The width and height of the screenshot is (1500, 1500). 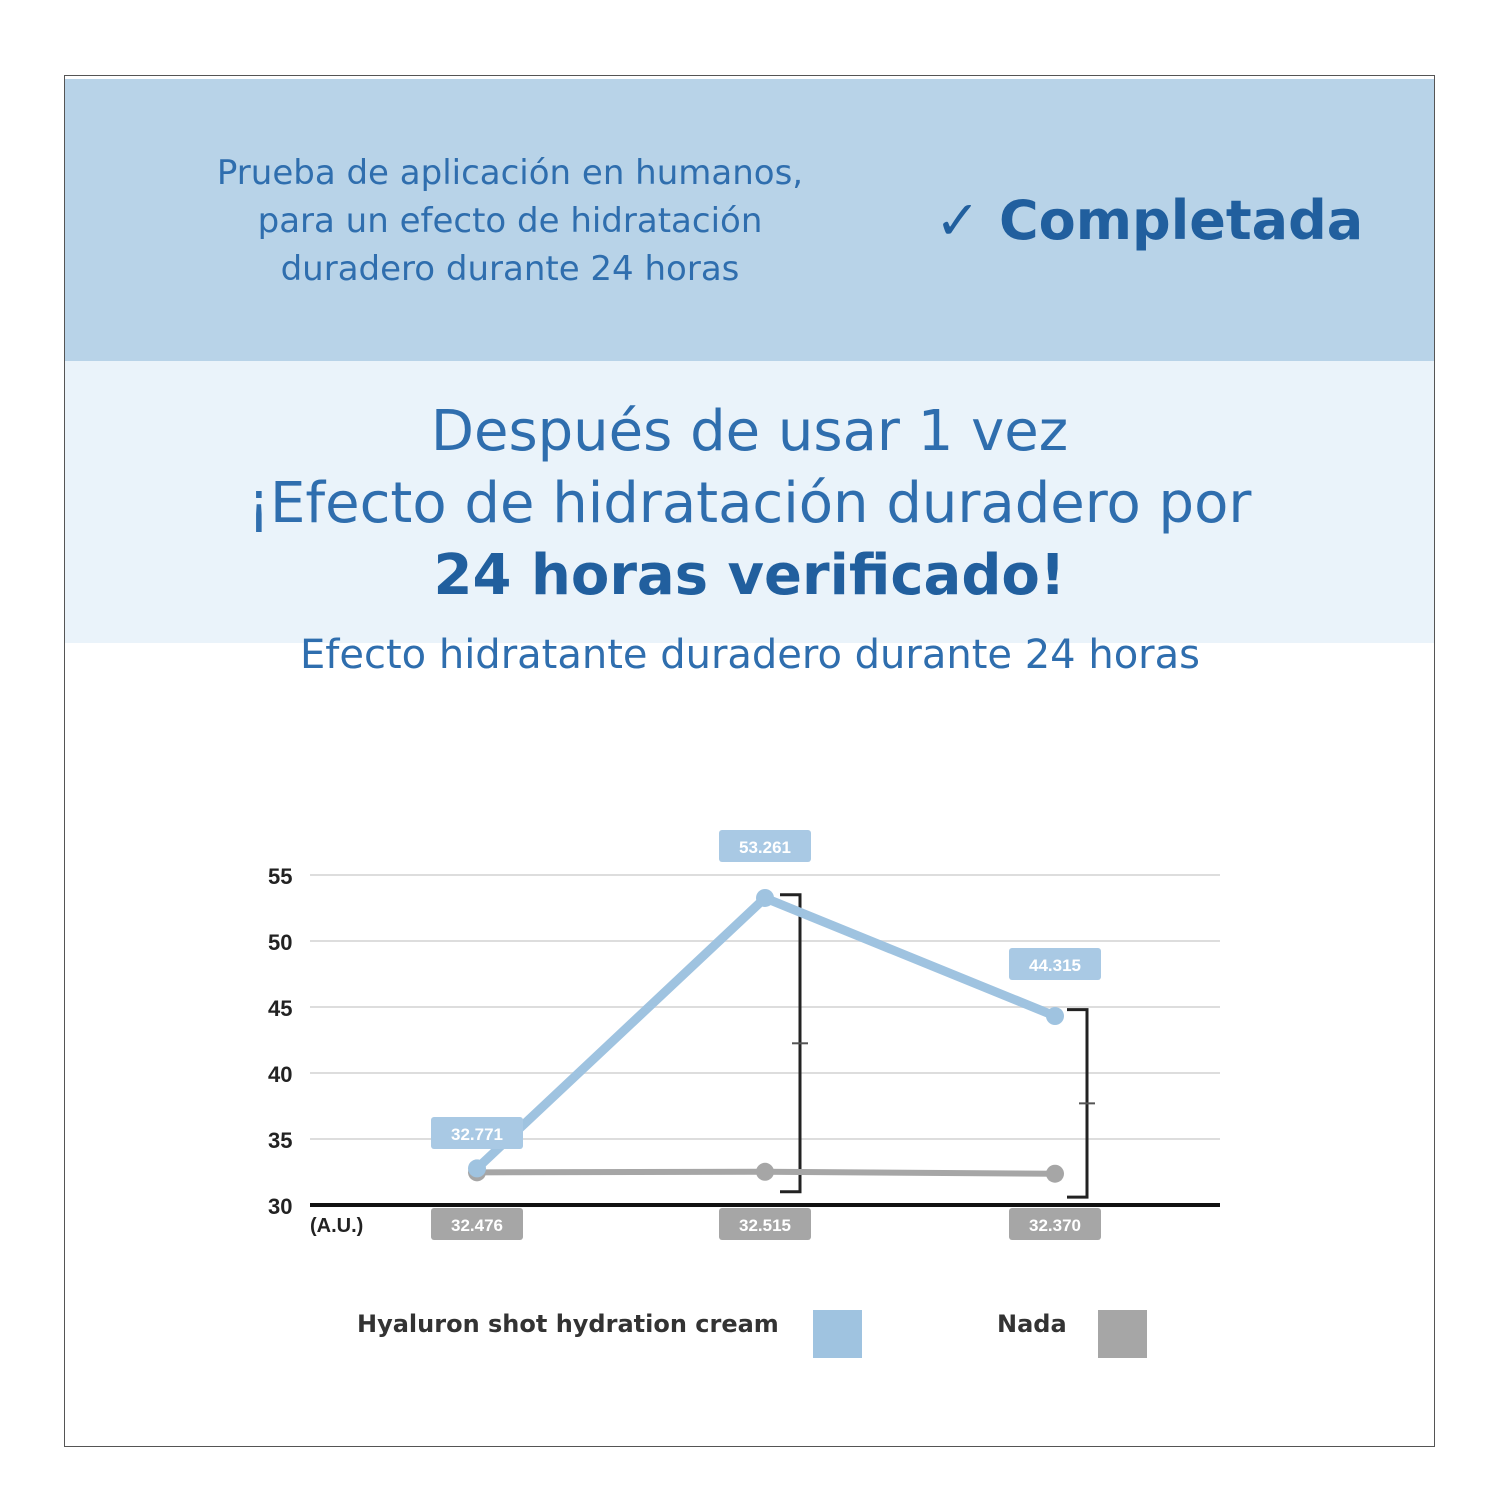 I want to click on subtitle-line: para un efecto de hidratación, so click(x=510, y=221).